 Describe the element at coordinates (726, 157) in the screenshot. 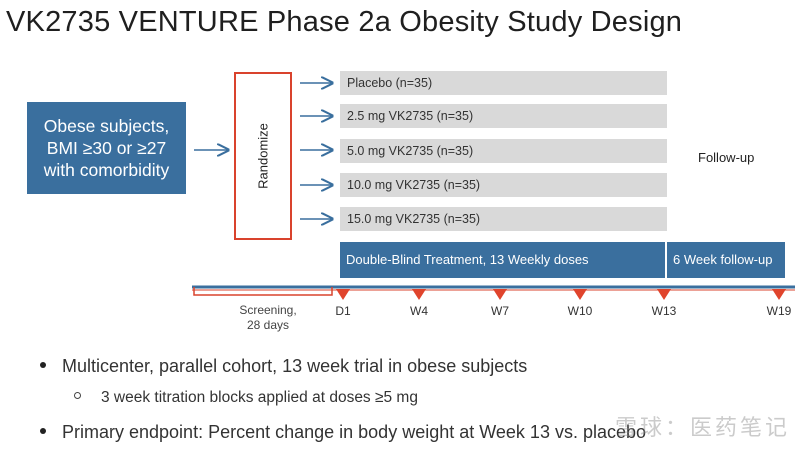

I see `follow-up-label: Follow-up` at that location.